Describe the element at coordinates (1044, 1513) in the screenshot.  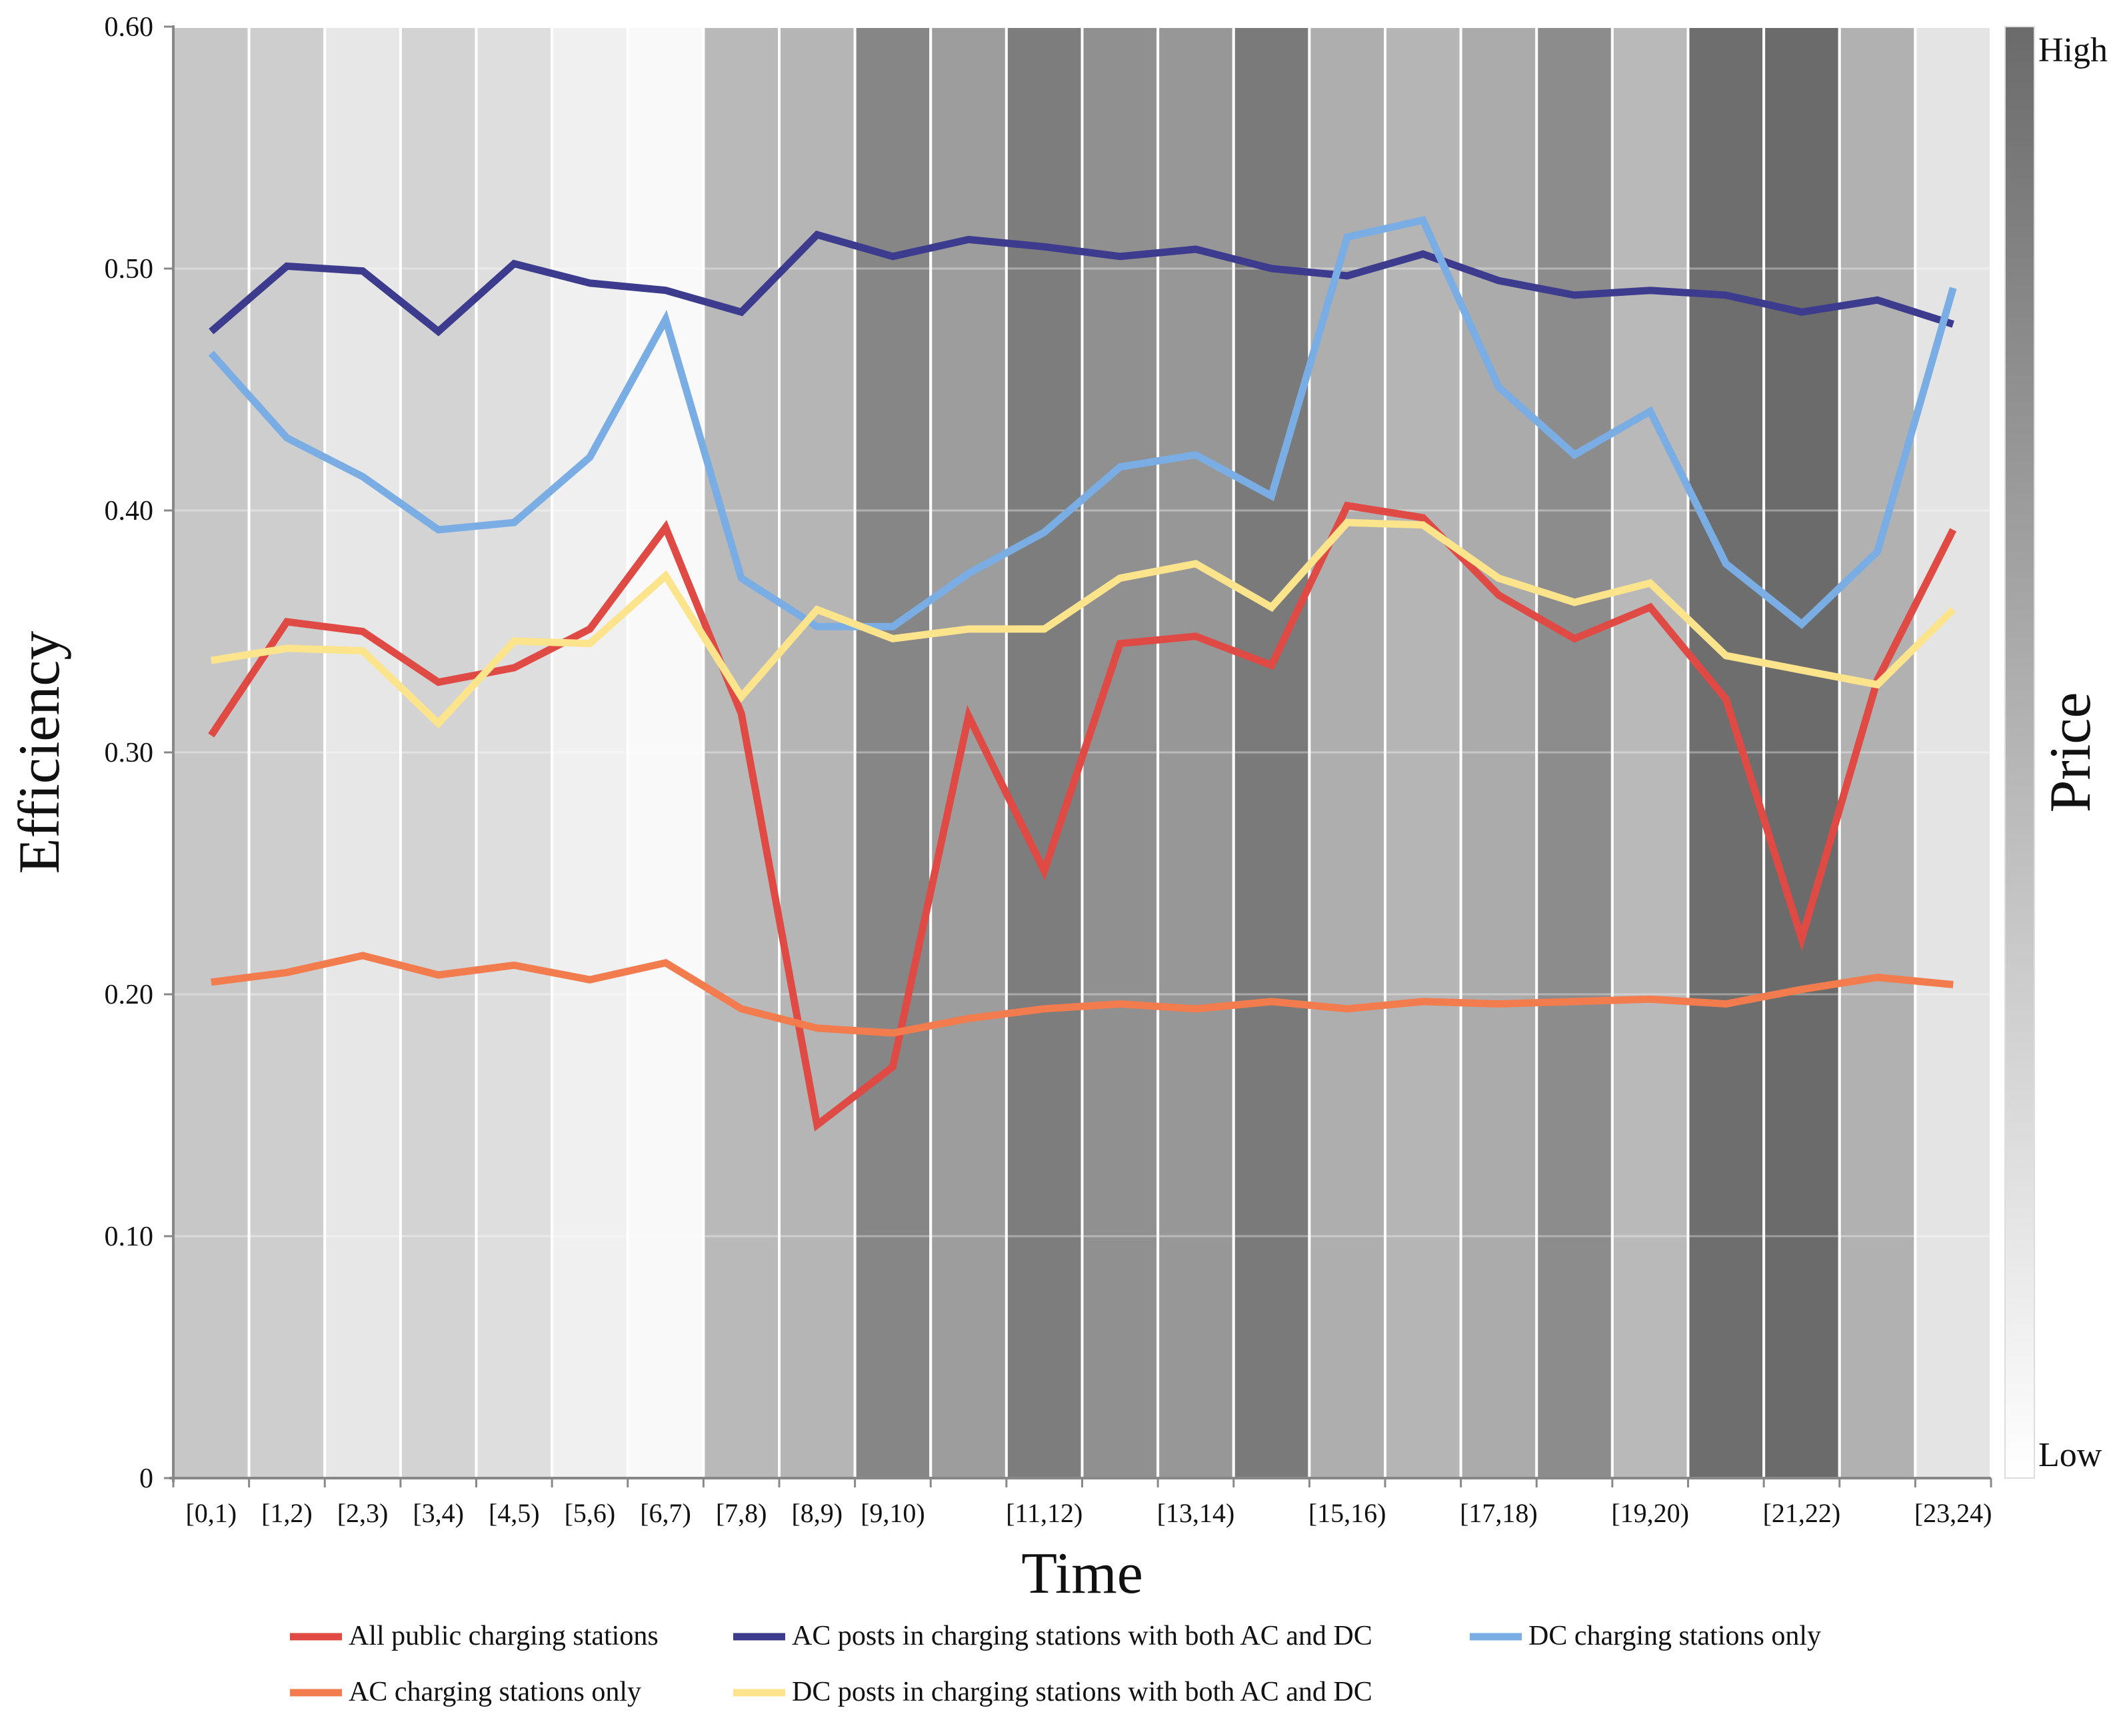
I see `x-tick-label: [11,12)` at that location.